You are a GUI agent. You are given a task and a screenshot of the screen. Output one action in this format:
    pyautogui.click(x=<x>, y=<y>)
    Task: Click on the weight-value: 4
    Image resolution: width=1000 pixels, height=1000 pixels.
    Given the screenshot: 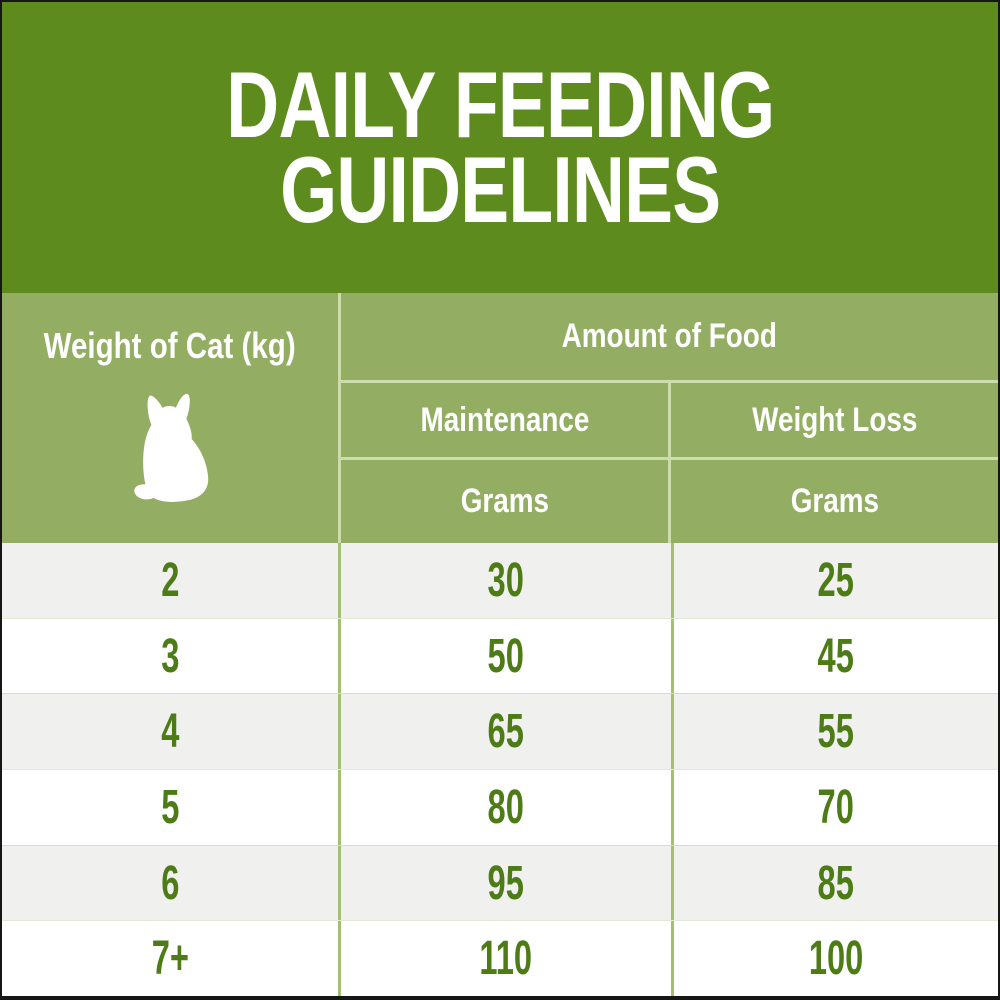 What is the action you would take?
    pyautogui.click(x=170, y=732)
    